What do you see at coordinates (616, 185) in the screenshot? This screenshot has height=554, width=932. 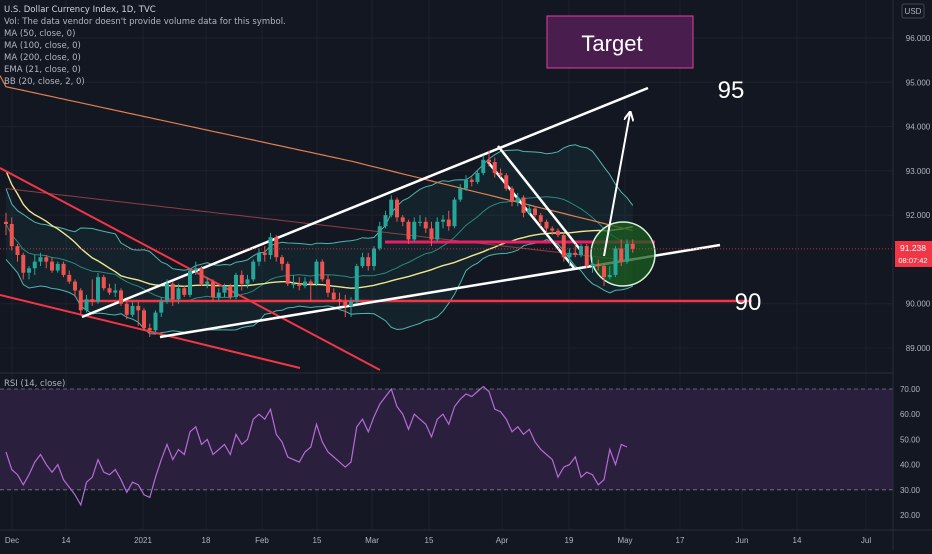 I see `target-arrow` at bounding box center [616, 185].